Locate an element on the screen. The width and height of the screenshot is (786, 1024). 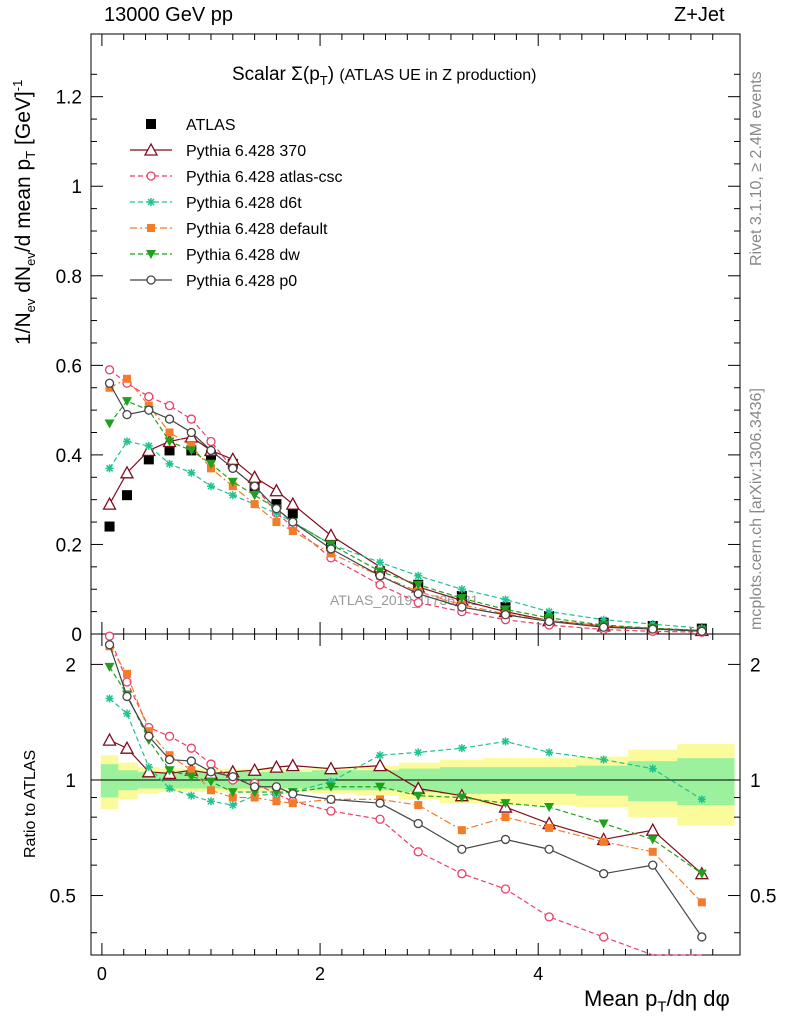
y-tick-label: 0 is located at coordinates (76, 635).